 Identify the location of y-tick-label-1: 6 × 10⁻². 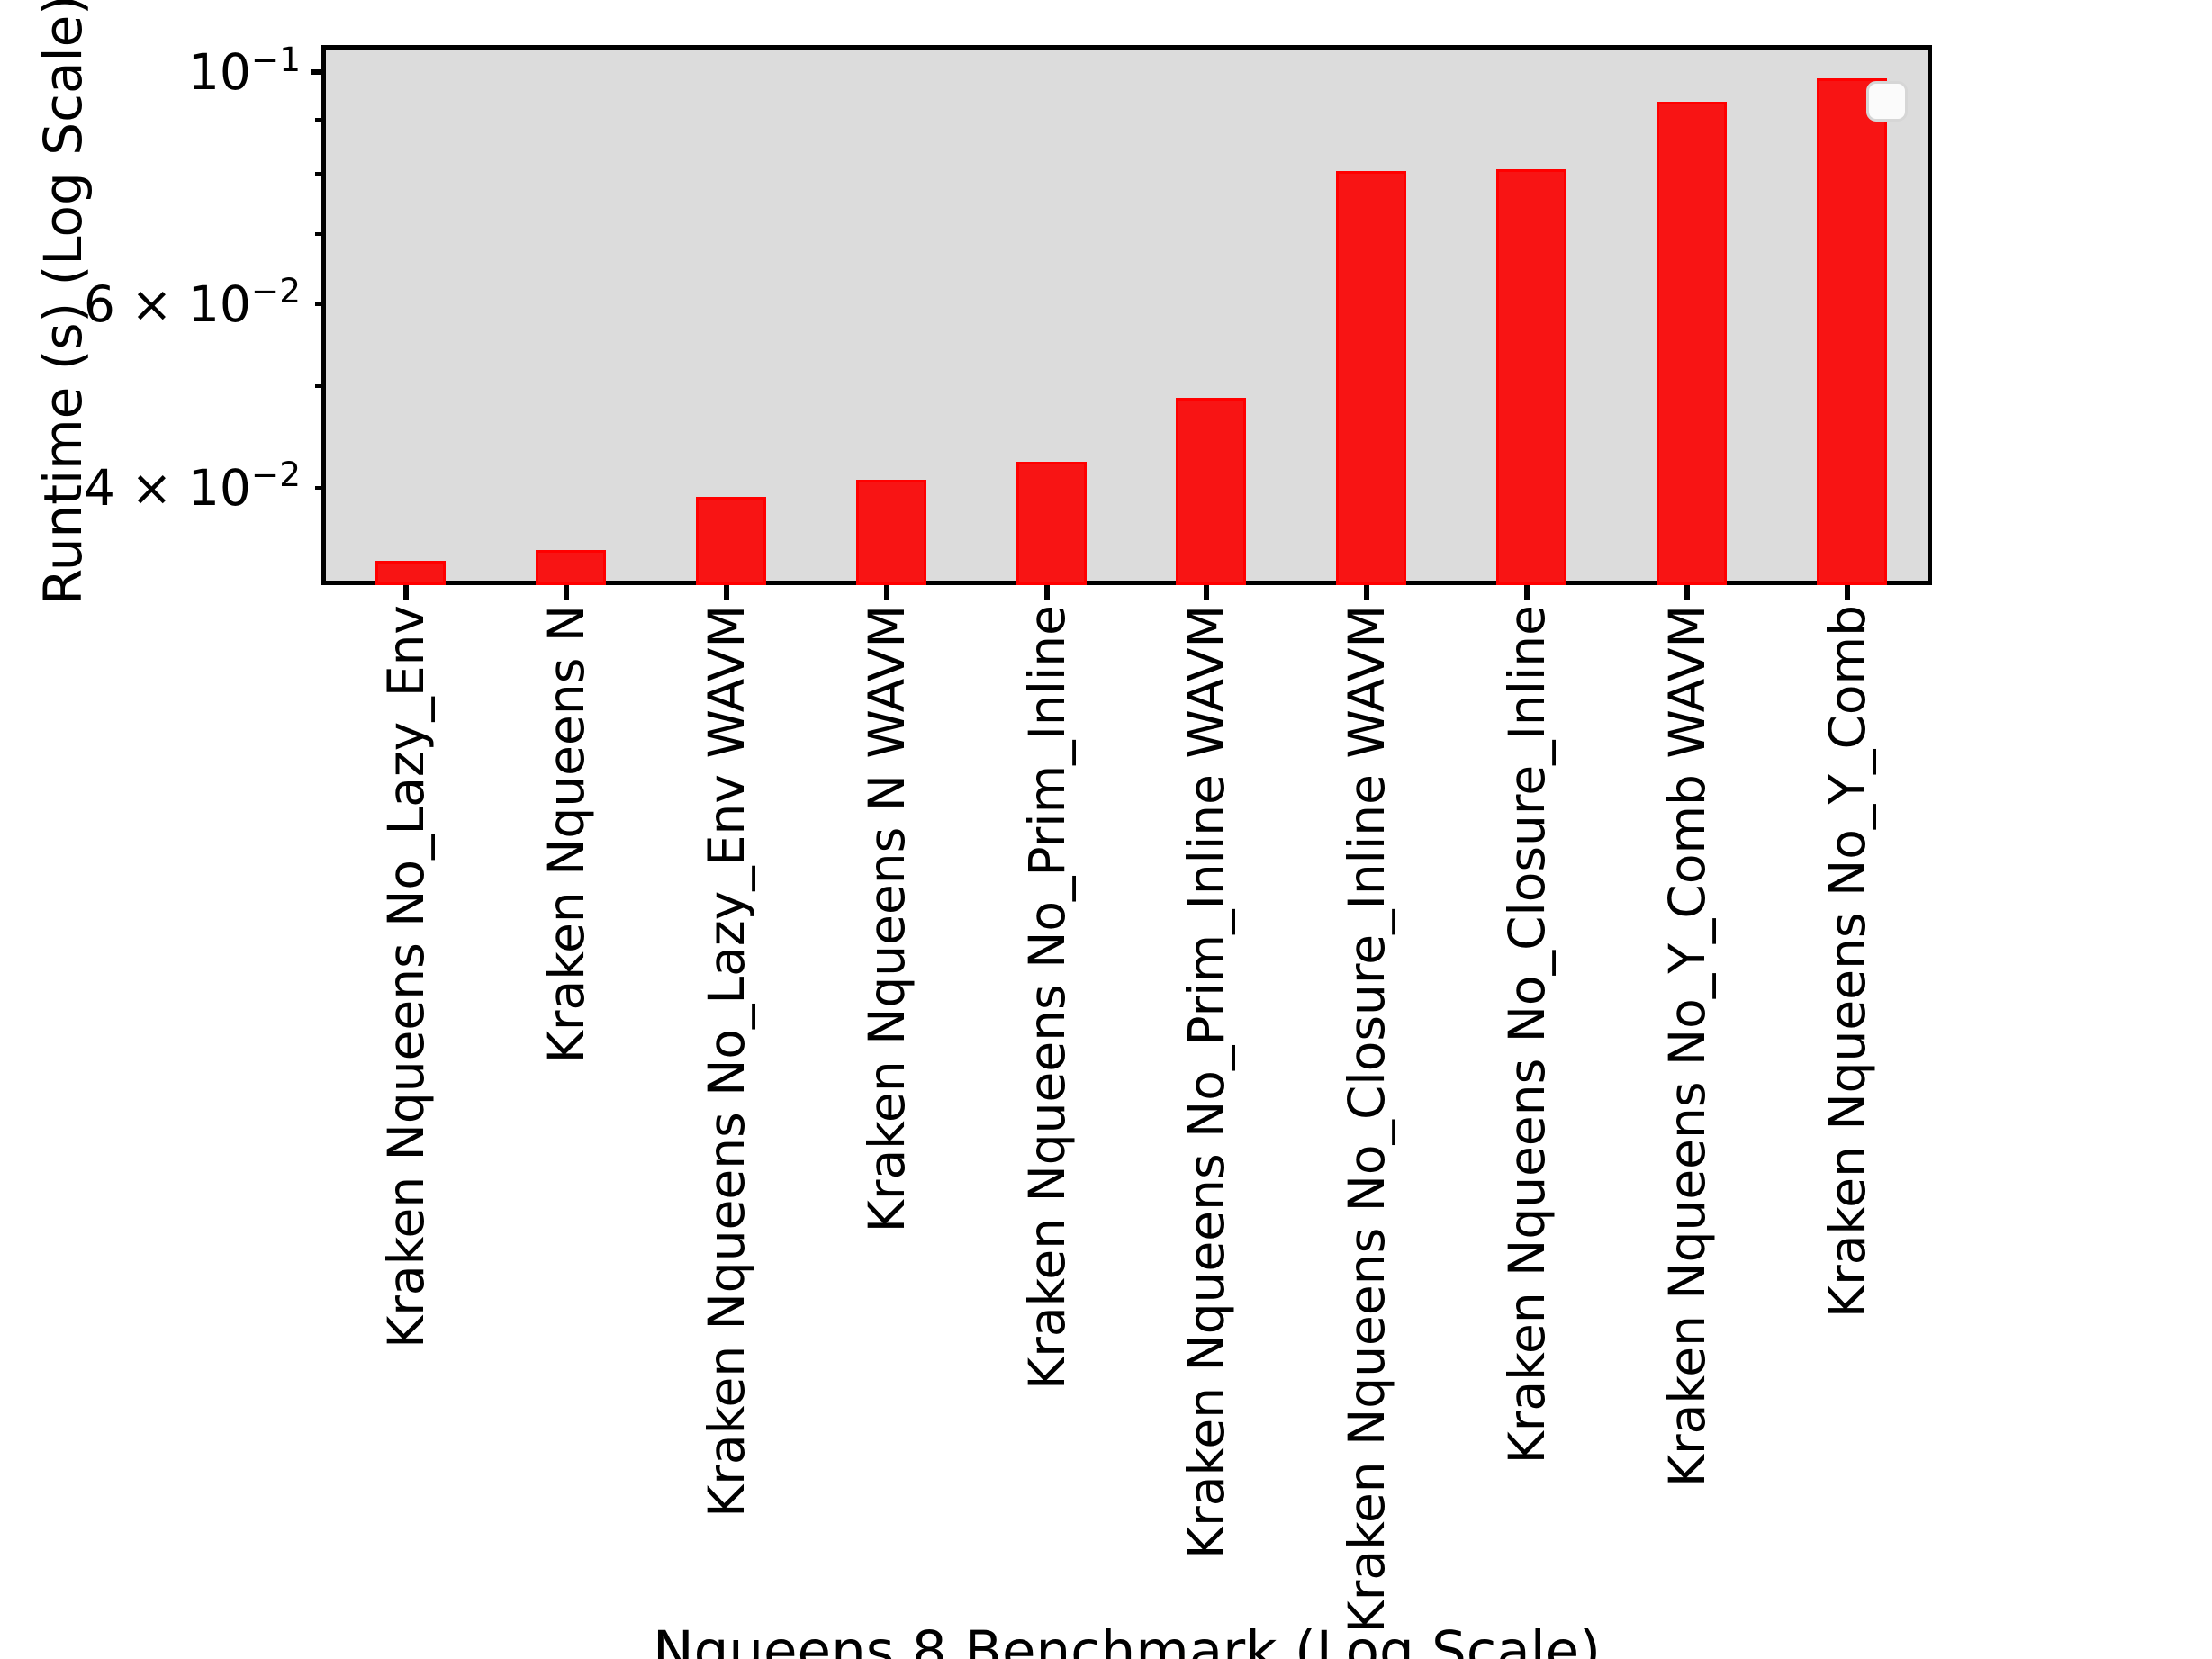
(192, 301).